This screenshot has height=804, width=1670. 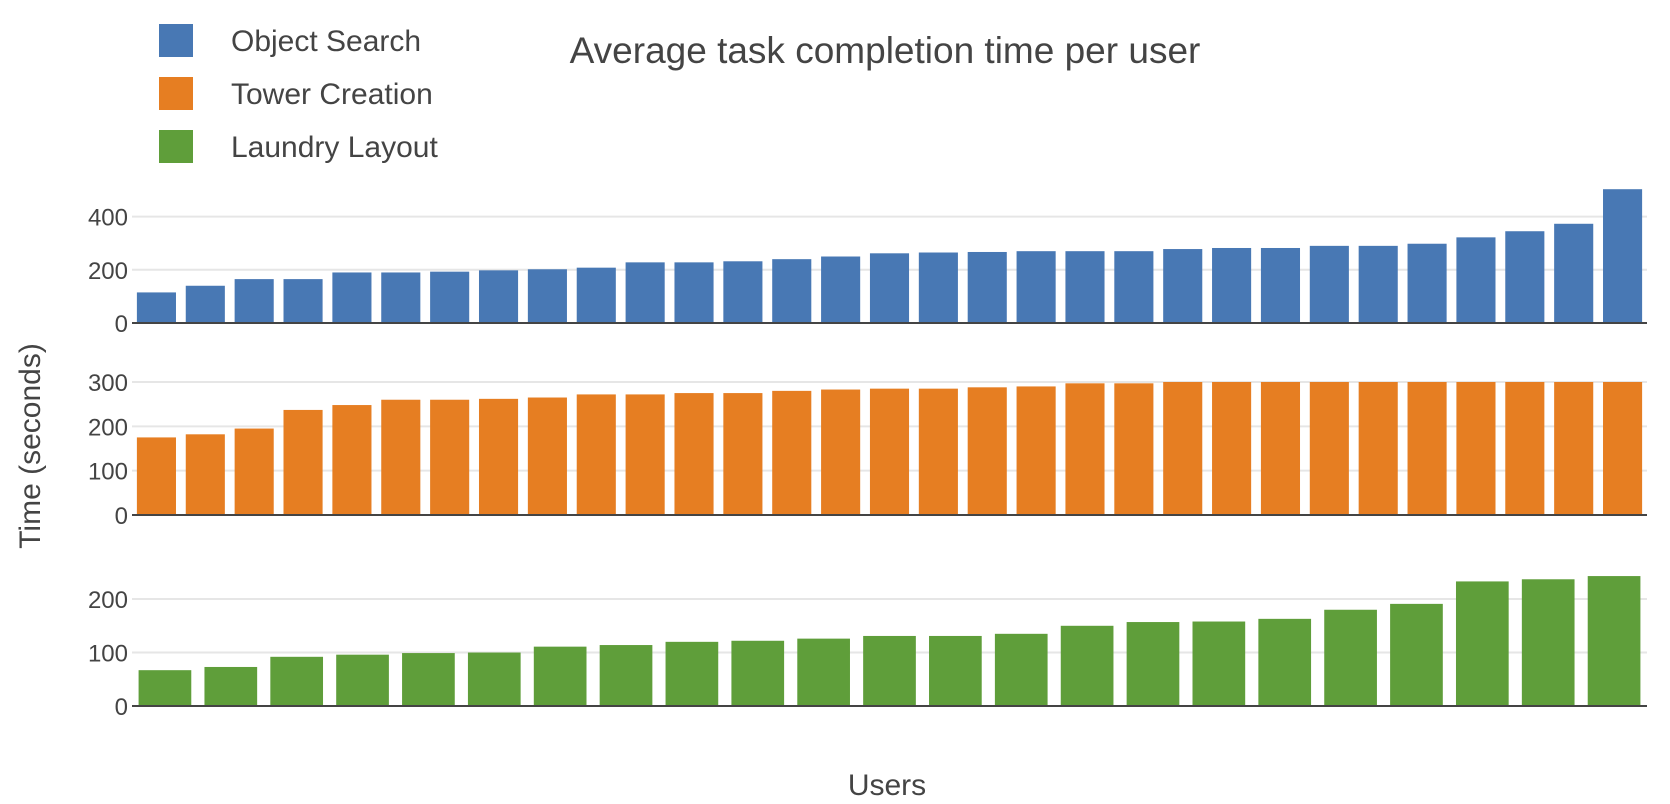 I want to click on legend-swatch-laundry-layout, so click(x=176, y=146).